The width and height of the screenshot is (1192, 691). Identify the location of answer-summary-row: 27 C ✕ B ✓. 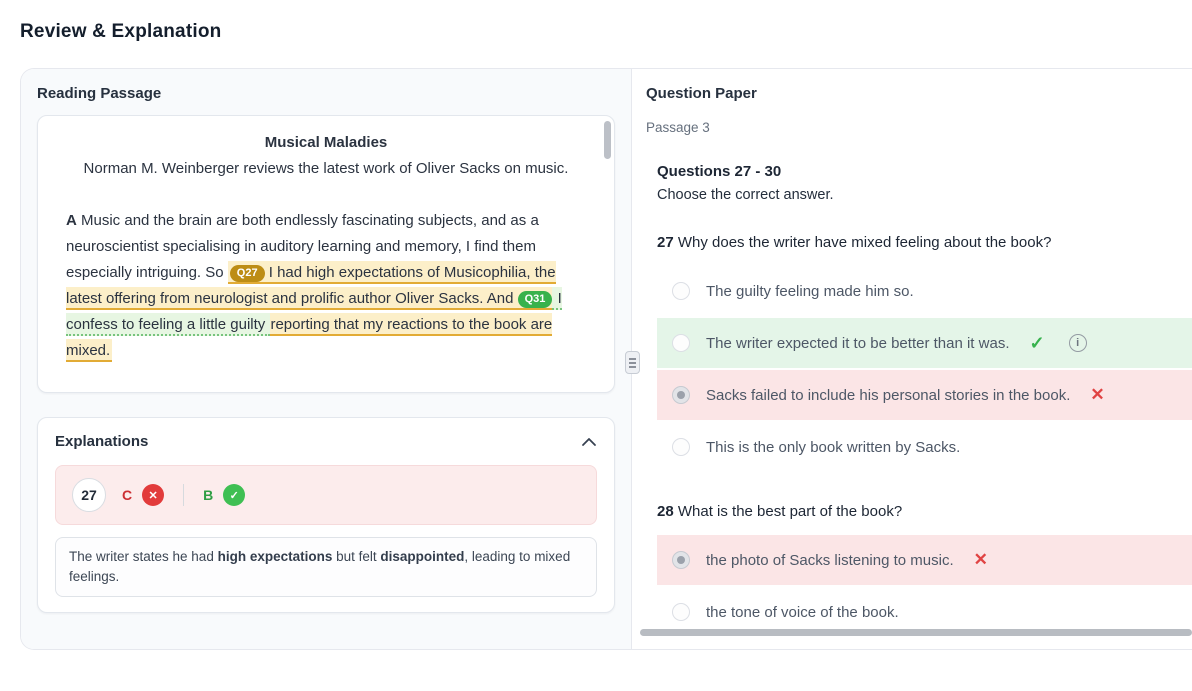
(326, 495).